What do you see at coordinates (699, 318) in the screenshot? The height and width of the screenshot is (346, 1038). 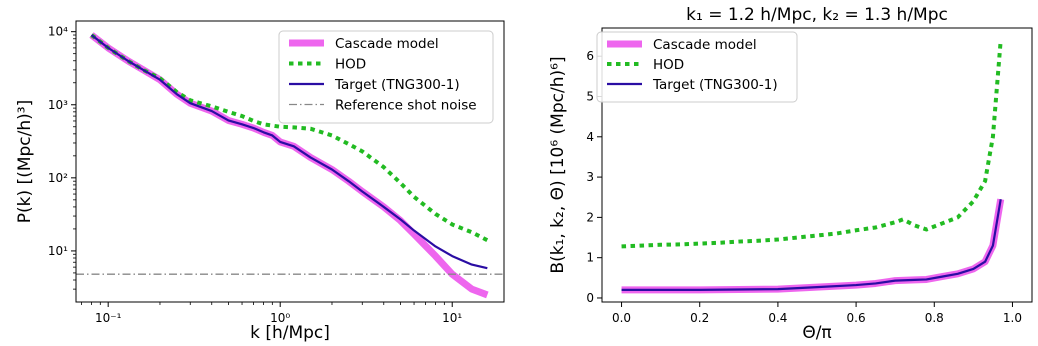 I see `x-tick-label: 0.2` at bounding box center [699, 318].